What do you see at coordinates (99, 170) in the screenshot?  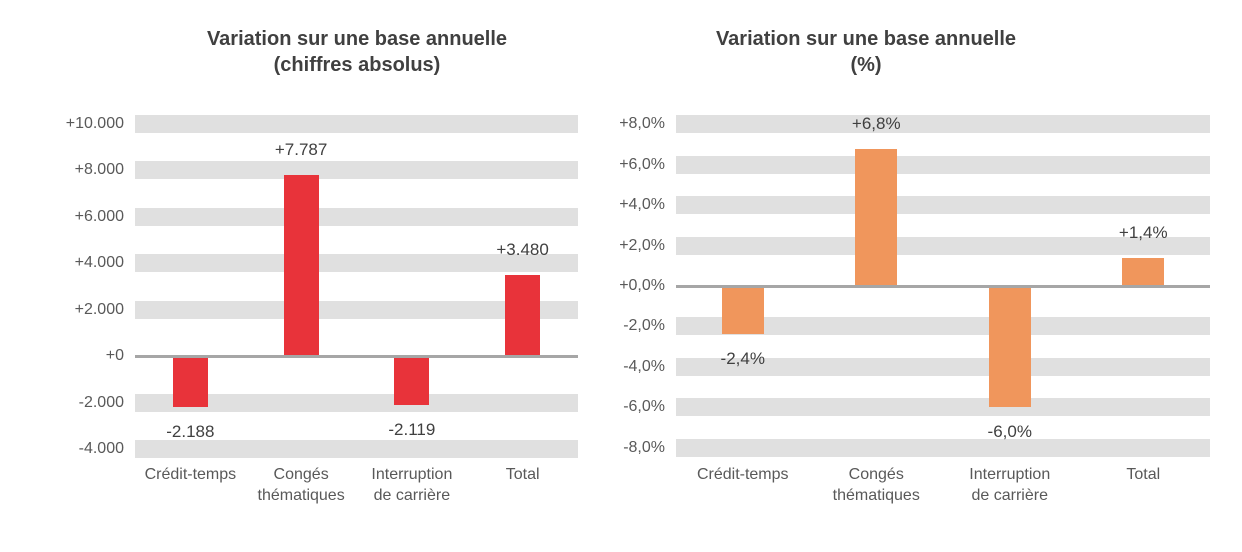 I see `y-axis-tick-label: +8.000` at bounding box center [99, 170].